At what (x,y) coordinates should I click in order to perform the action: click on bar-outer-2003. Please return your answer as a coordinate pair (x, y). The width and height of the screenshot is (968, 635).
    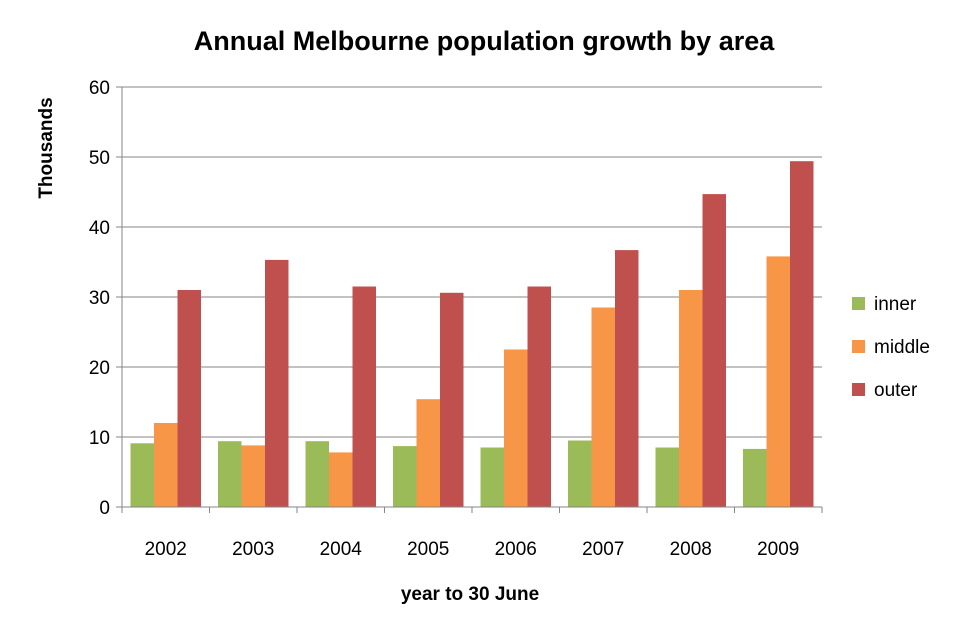
    Looking at the image, I should click on (277, 383).